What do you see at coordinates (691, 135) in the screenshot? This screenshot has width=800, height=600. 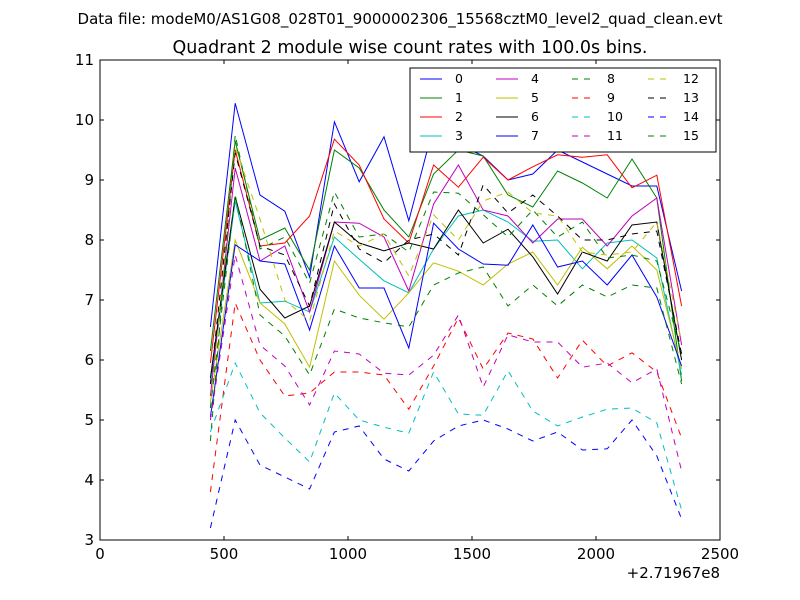 I see `legend-label: 15` at bounding box center [691, 135].